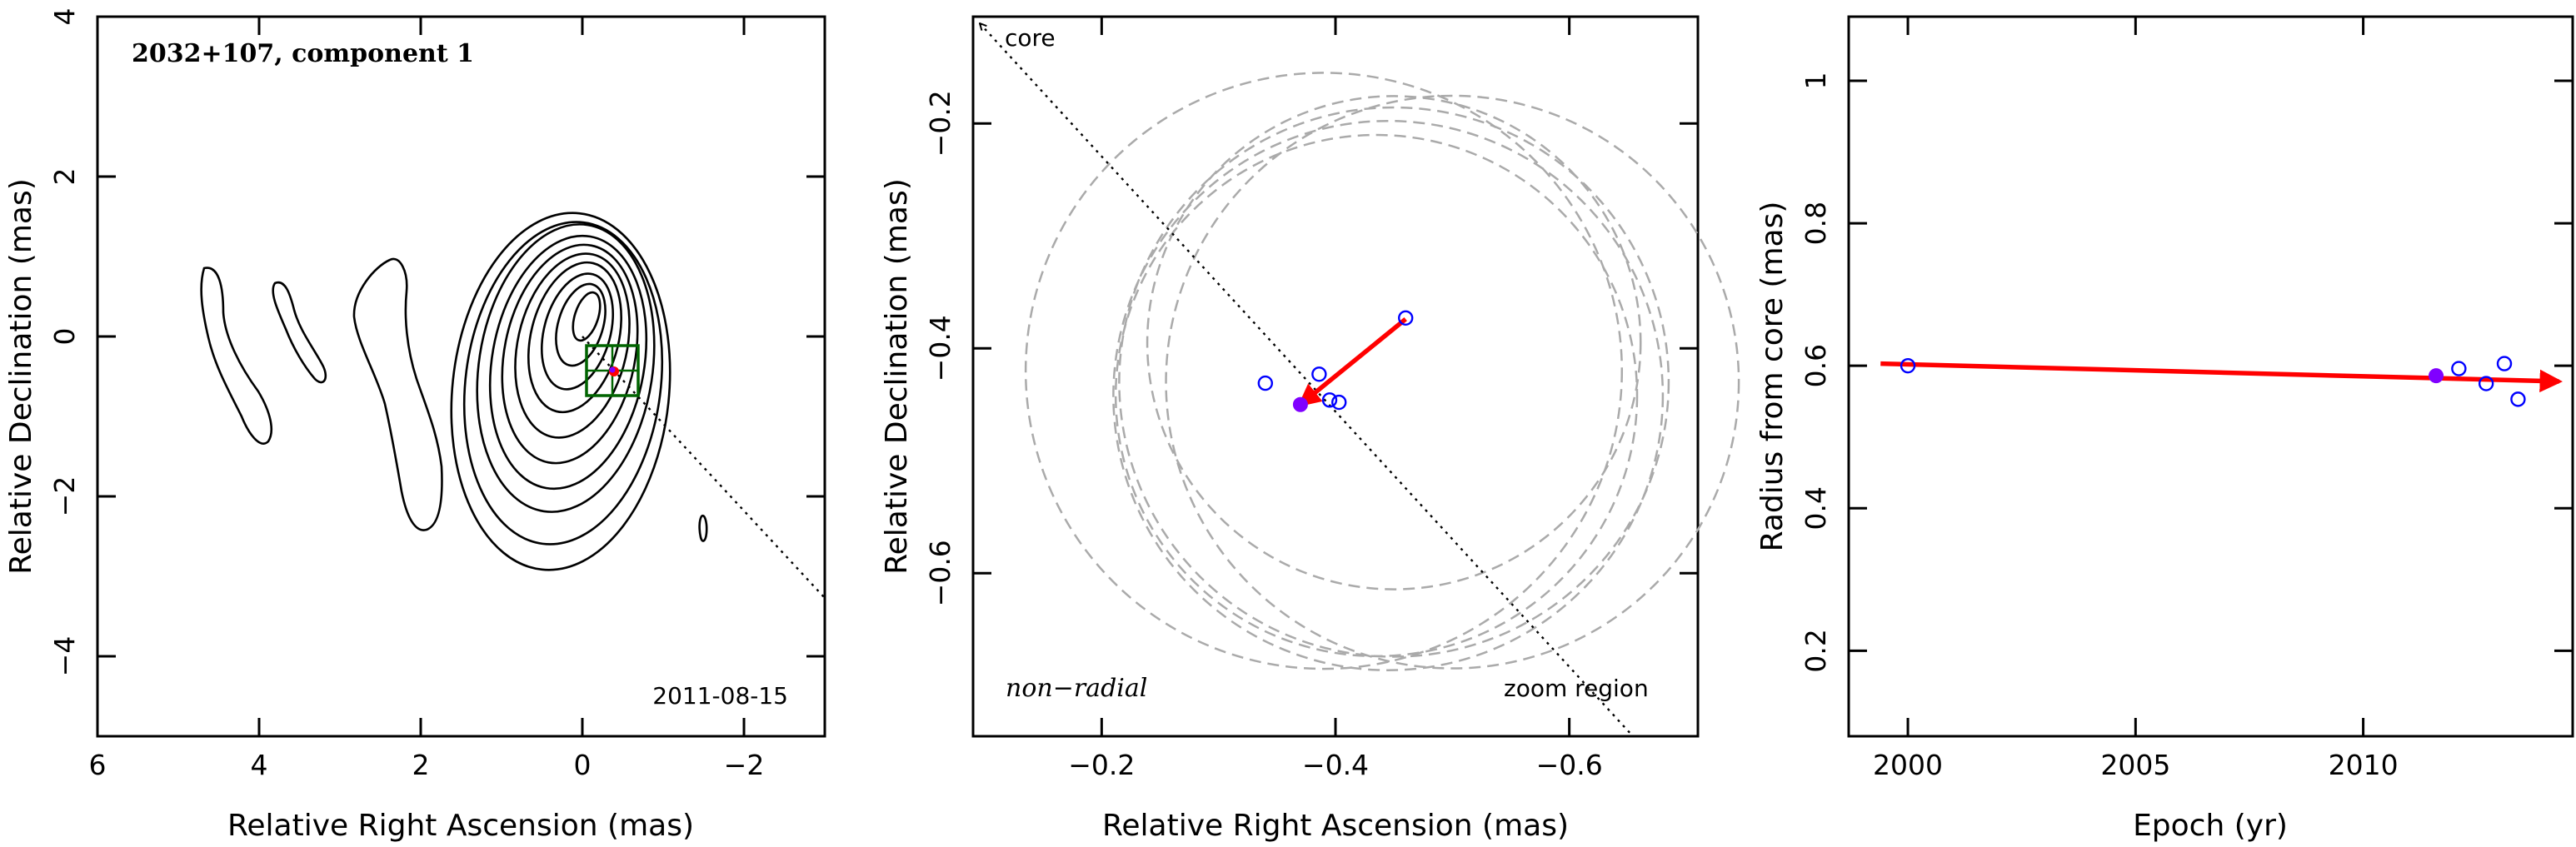  What do you see at coordinates (259, 765) in the screenshot?
I see `x-tick-label: 4` at bounding box center [259, 765].